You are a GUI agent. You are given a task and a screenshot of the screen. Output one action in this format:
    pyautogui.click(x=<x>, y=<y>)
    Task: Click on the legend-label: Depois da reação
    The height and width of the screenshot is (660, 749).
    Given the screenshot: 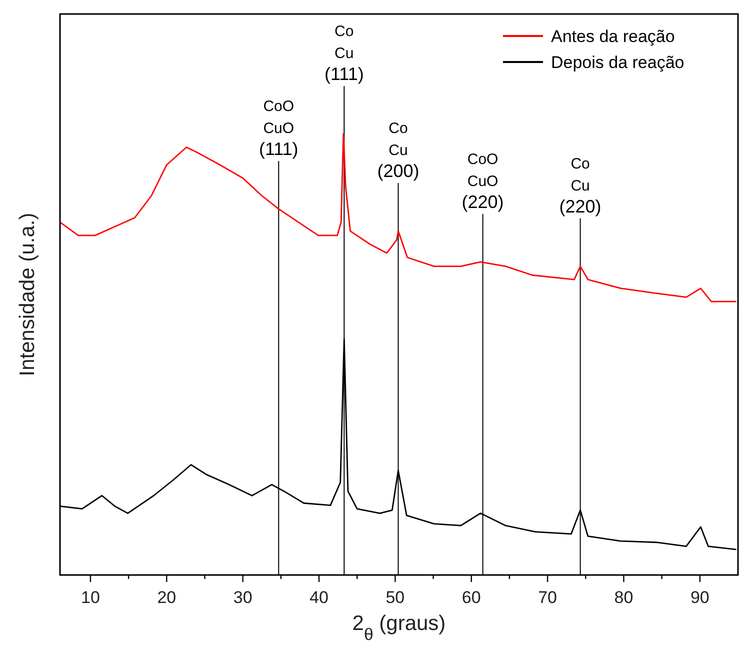 What is the action you would take?
    pyautogui.click(x=617, y=62)
    